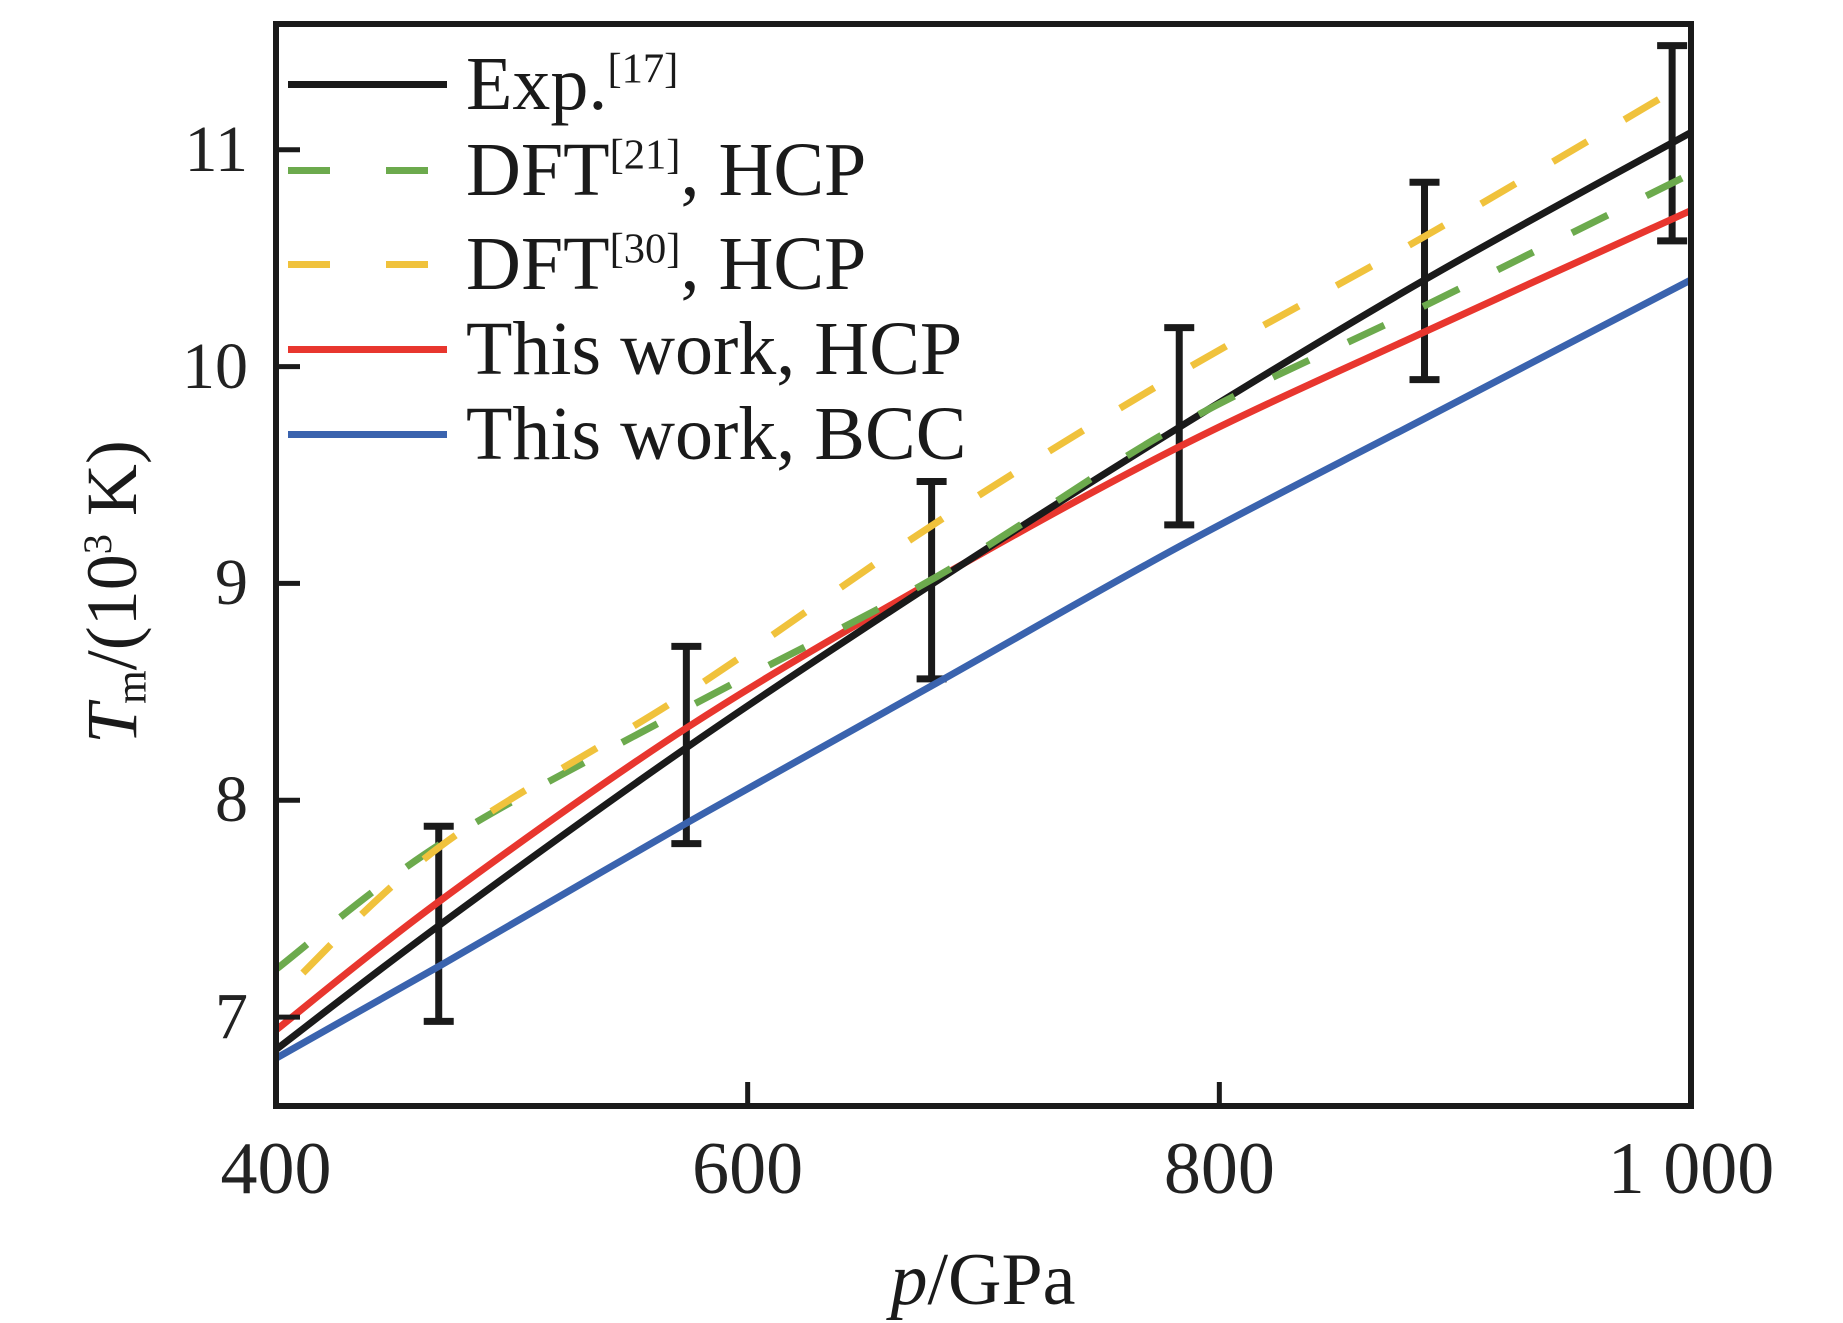  I want to click on y-tick-label-8: 8, so click(231, 800).